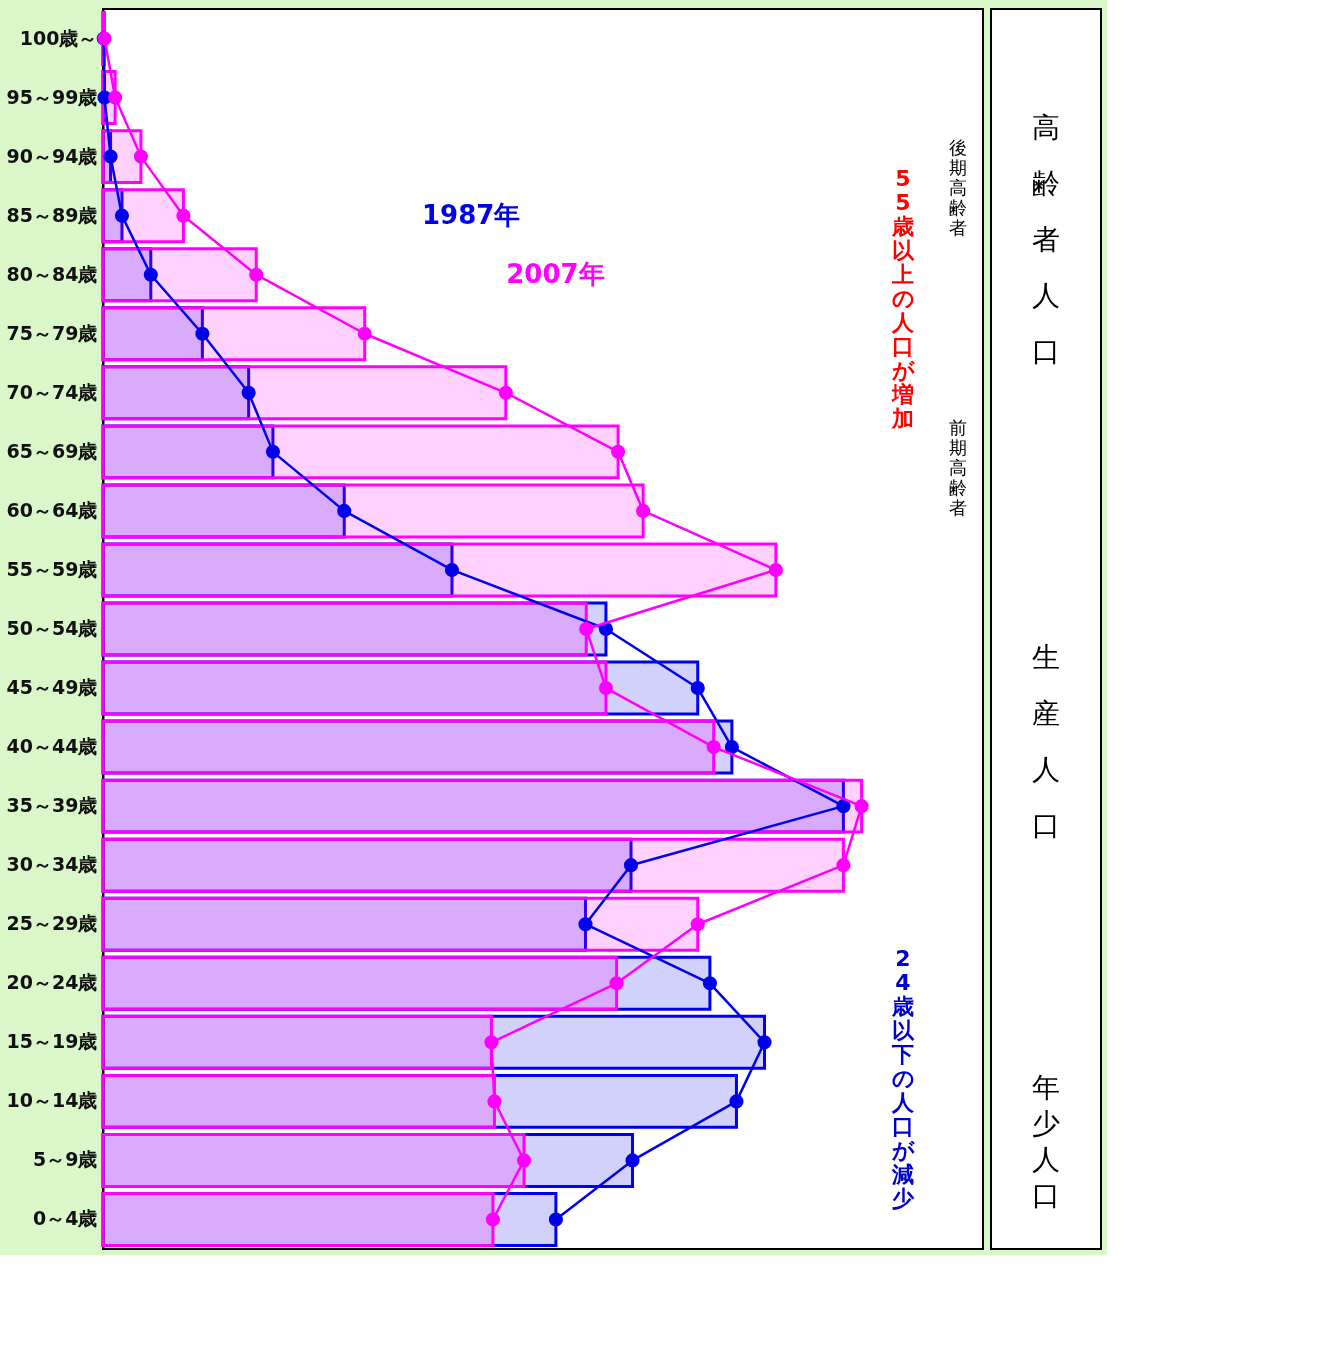 Image resolution: width=1335 pixels, height=1347 pixels. What do you see at coordinates (52, 391) in the screenshot?
I see `y-tick-label: 70～74歳` at bounding box center [52, 391].